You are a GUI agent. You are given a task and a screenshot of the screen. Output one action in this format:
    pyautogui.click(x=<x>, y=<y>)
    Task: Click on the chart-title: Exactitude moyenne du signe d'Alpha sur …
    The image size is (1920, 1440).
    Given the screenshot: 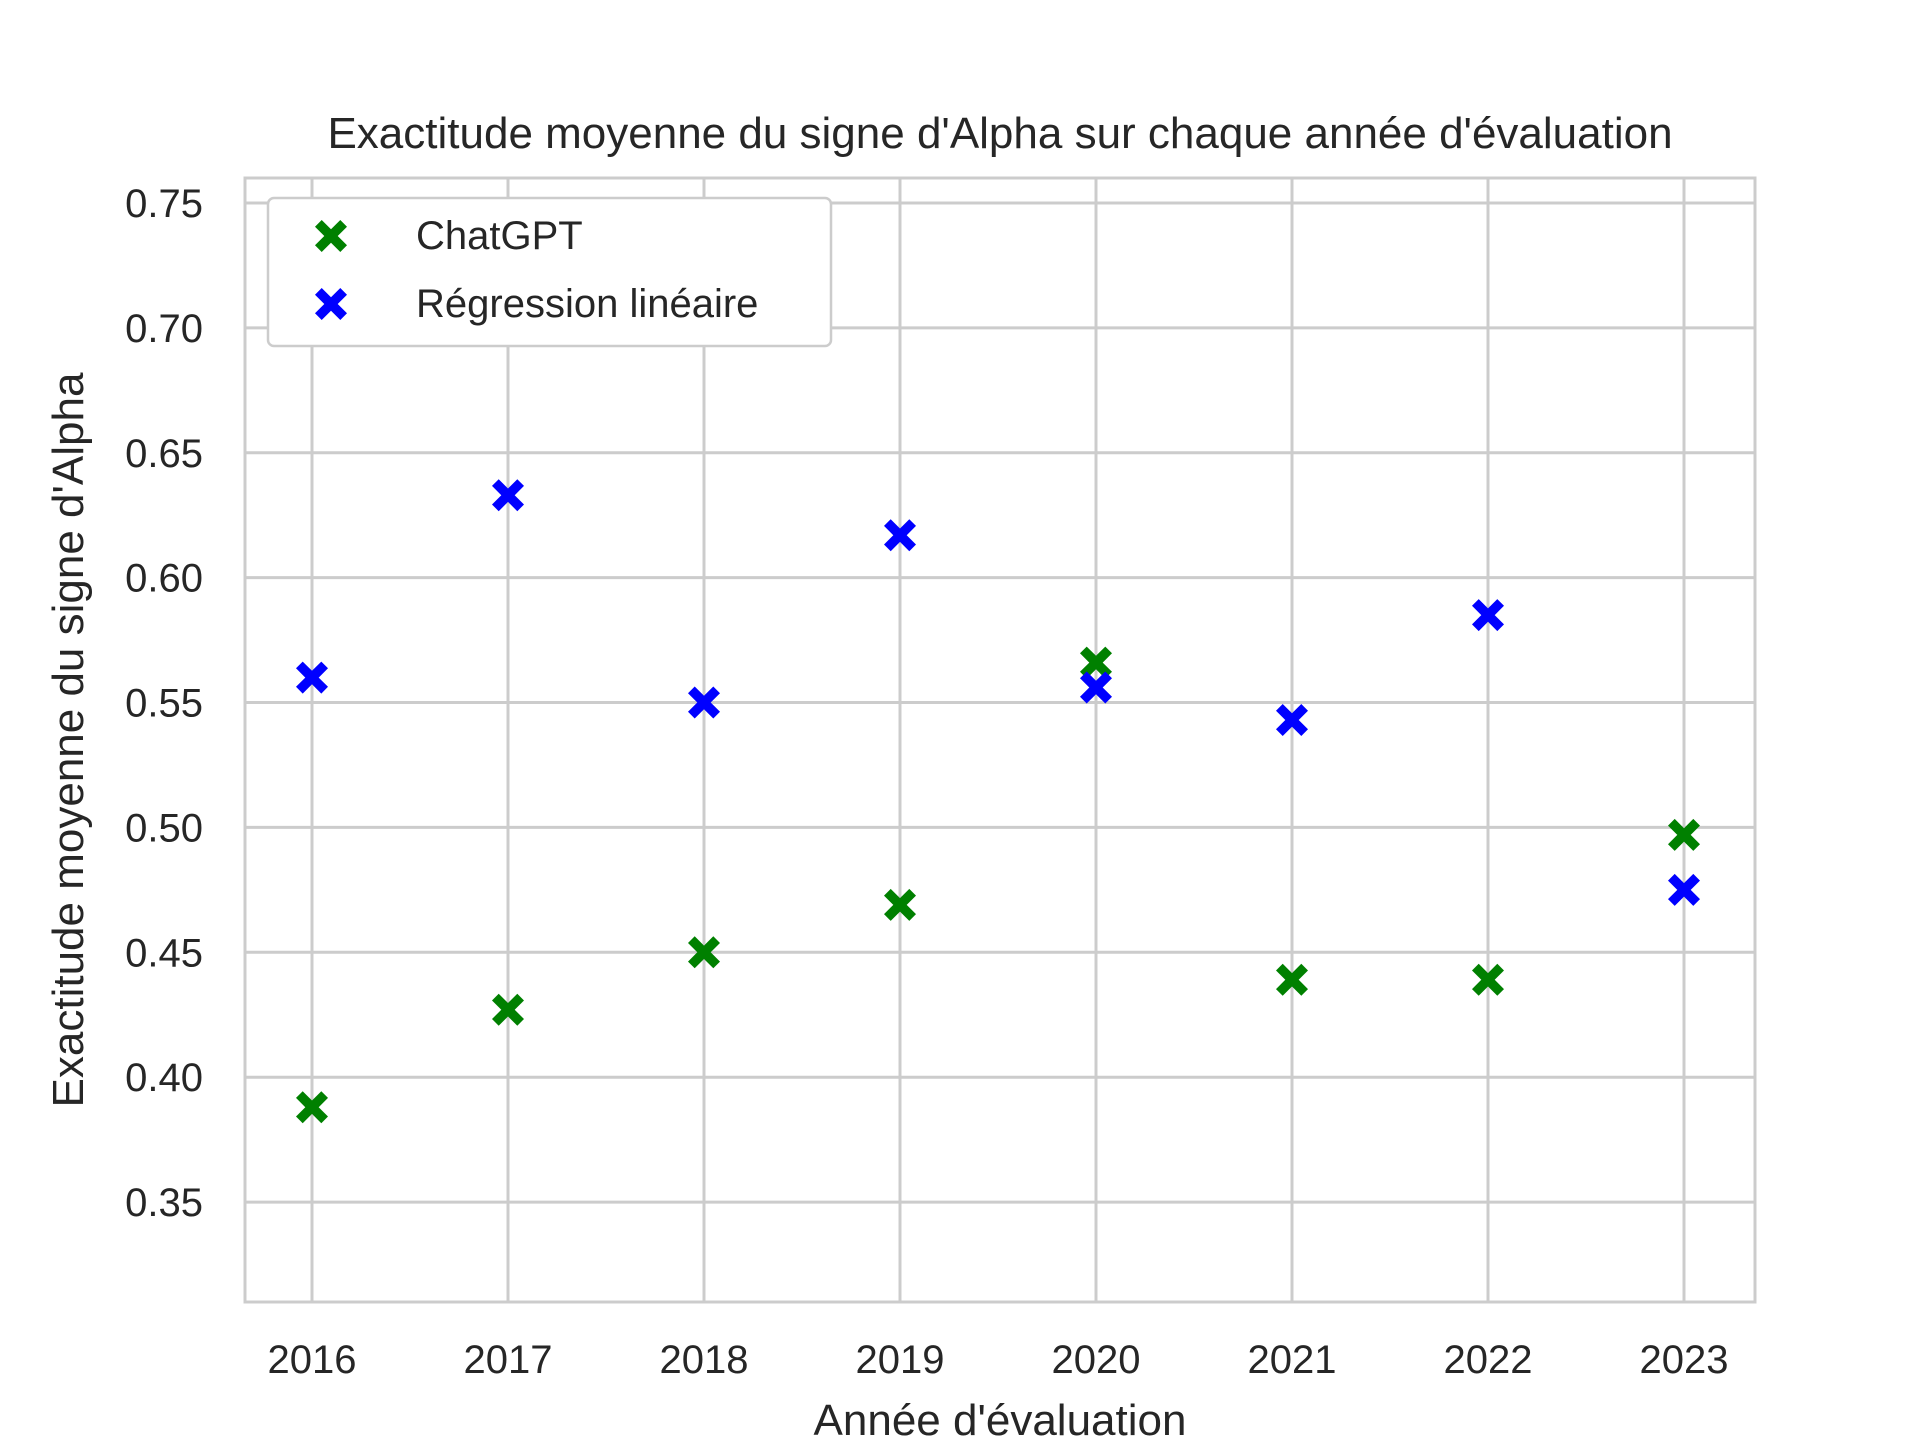 What is the action you would take?
    pyautogui.click(x=999, y=133)
    